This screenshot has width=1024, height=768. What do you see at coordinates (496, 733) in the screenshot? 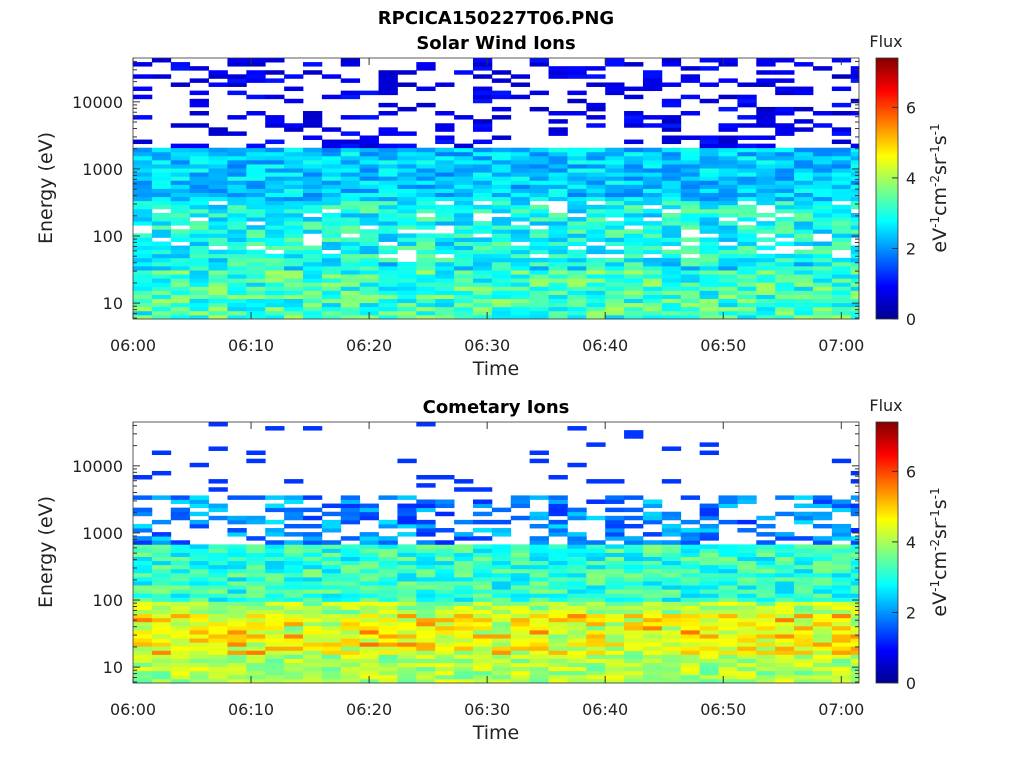
I see `x-axis-label: Time` at bounding box center [496, 733].